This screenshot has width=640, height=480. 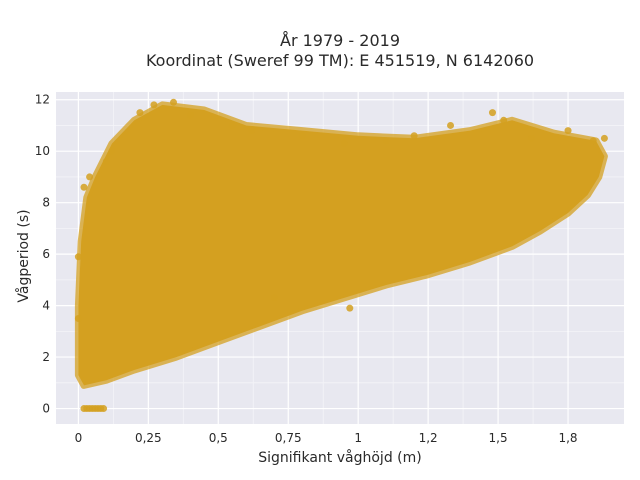 What do you see at coordinates (46, 203) in the screenshot?
I see `y-tick-label: 8` at bounding box center [46, 203].